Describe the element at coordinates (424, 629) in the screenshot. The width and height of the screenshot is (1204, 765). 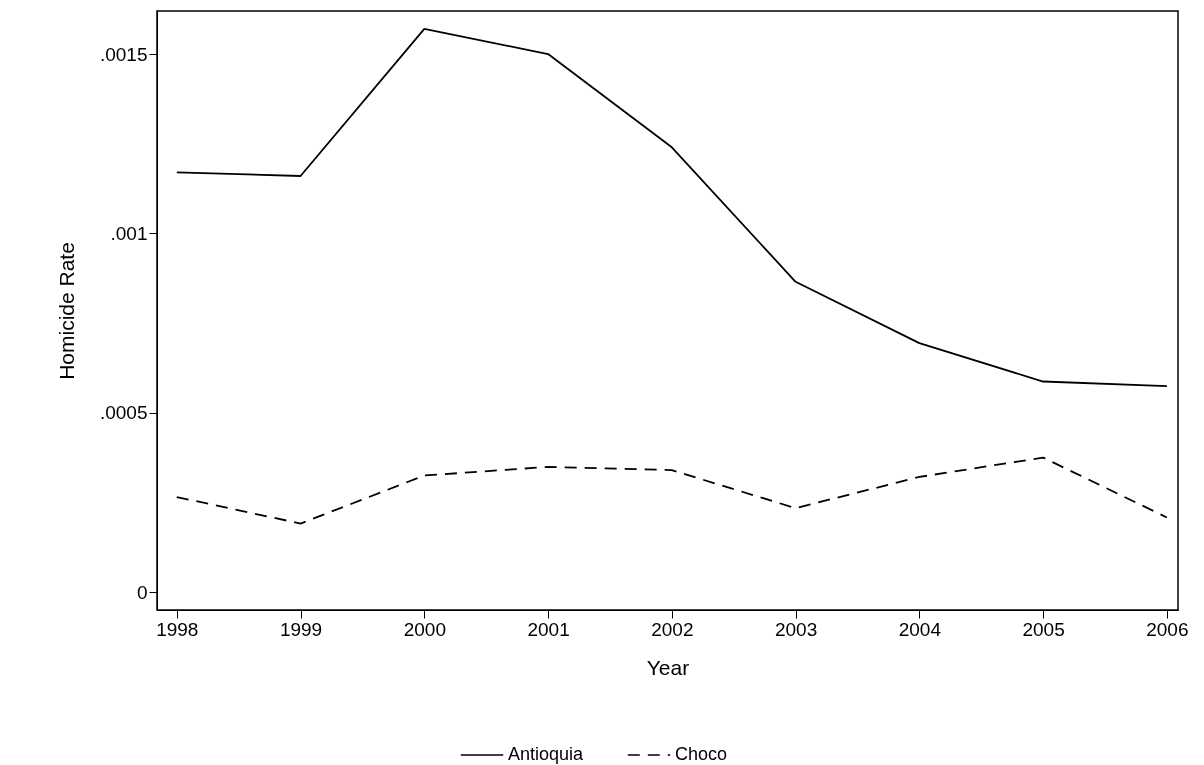
I see `x-tick-label: 2000` at that location.